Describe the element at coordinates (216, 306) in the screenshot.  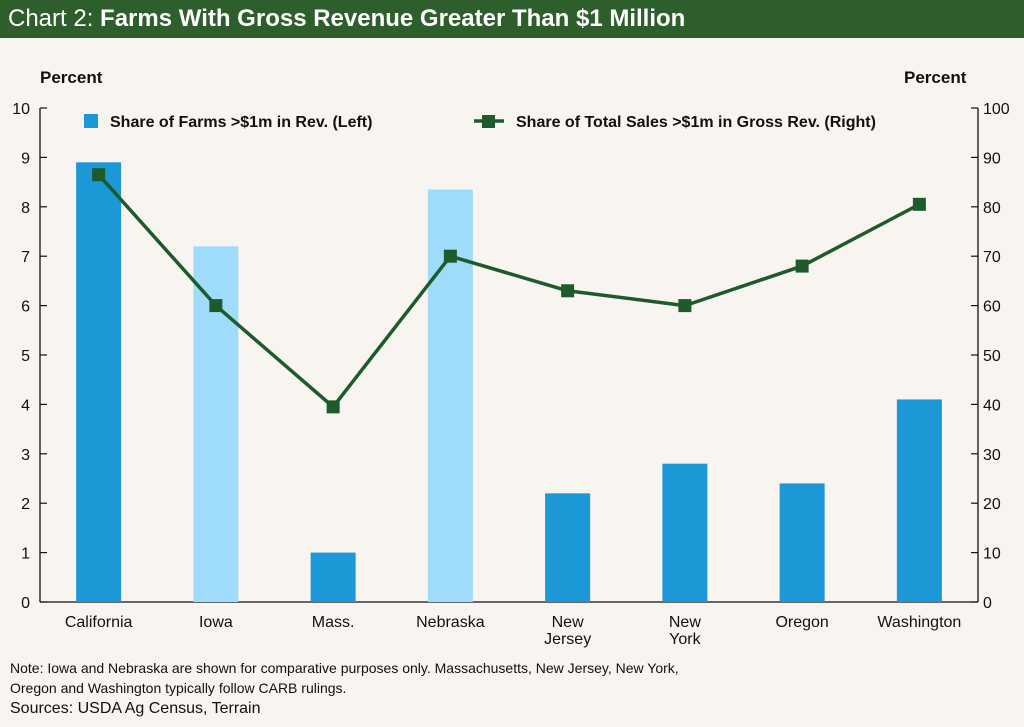
I see `sales-share-point-iowa` at that location.